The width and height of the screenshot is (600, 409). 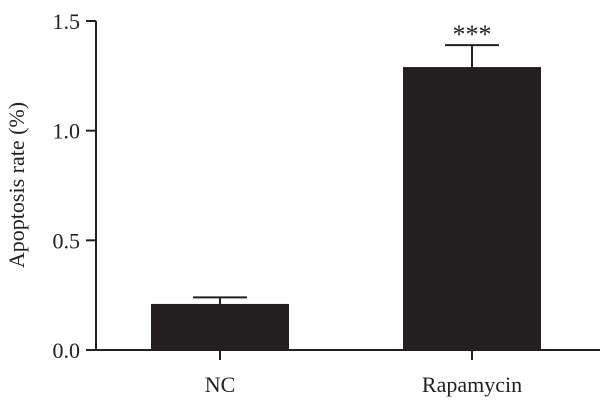 What do you see at coordinates (220, 384) in the screenshot?
I see `x-tick-label: NC` at bounding box center [220, 384].